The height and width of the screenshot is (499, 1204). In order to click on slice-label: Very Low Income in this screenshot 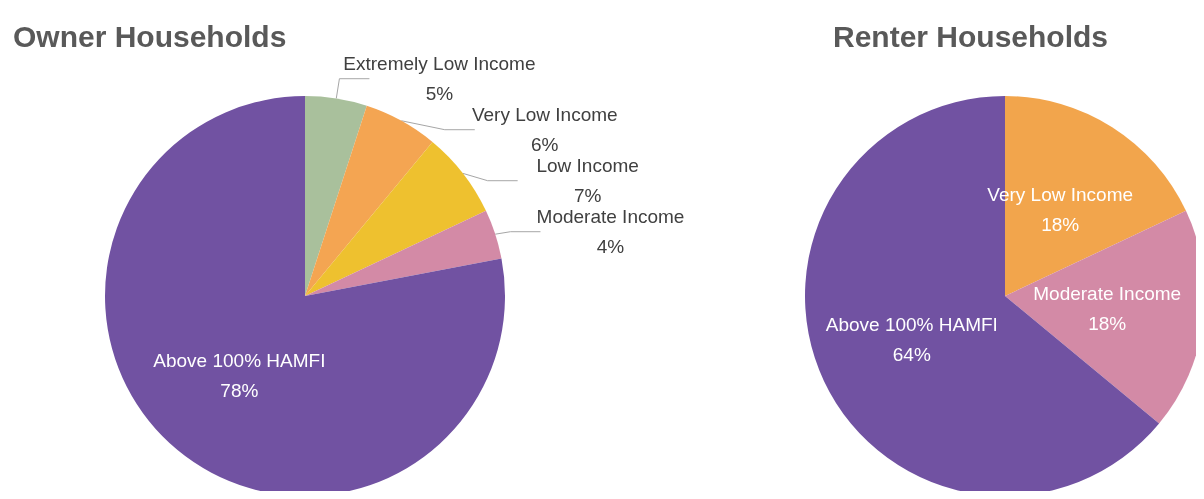, I will do `click(544, 115)`.